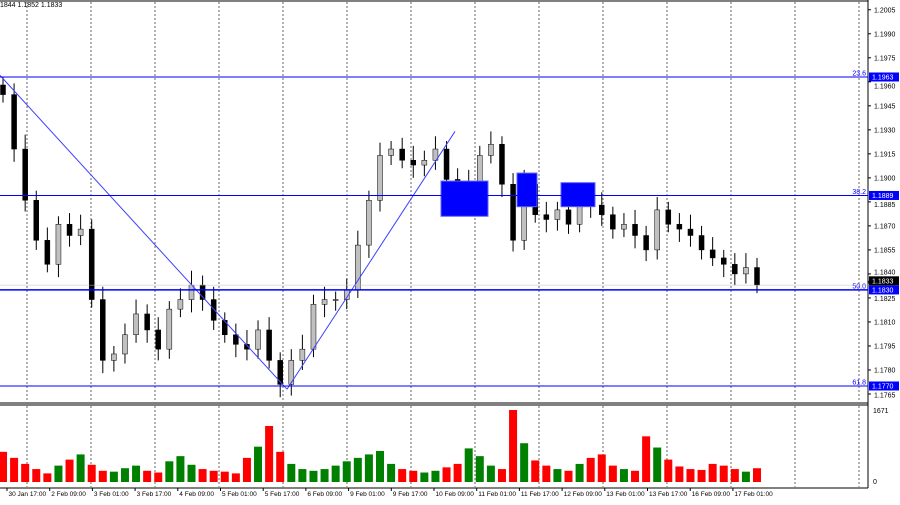 This screenshot has width=900, height=505. I want to click on fib-level-label: 61.8, so click(859, 382).